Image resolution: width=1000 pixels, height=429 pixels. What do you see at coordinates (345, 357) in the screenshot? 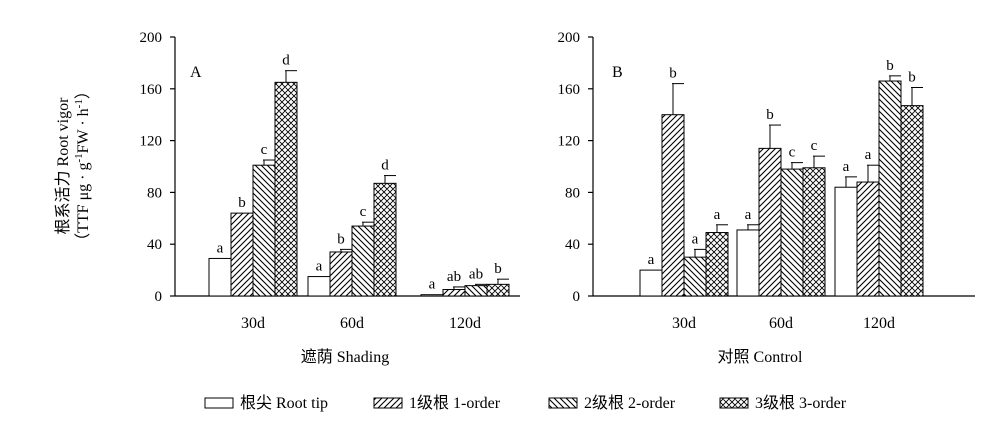
I see `x-axis-title: 遮荫 Shading` at bounding box center [345, 357].